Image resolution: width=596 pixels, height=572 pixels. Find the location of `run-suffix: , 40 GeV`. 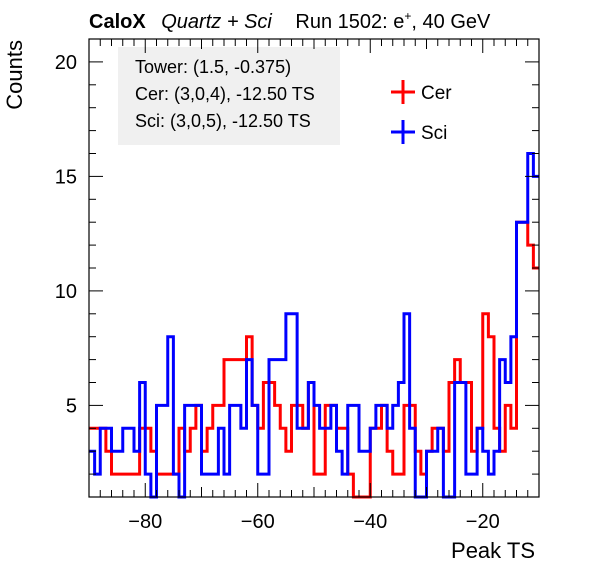

run-suffix: , 40 GeV is located at coordinates (451, 22).